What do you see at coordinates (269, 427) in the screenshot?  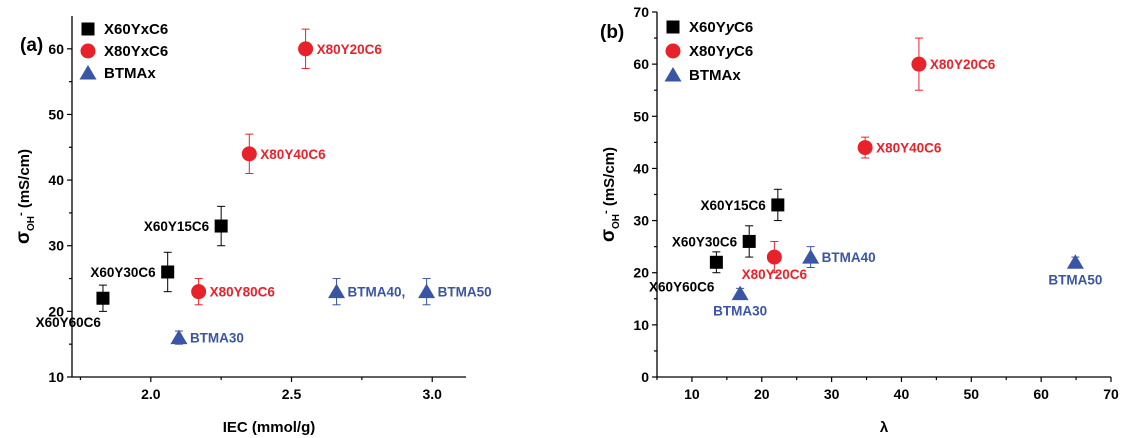 I see `x-axis-title: IEC (mmol/g)` at bounding box center [269, 427].